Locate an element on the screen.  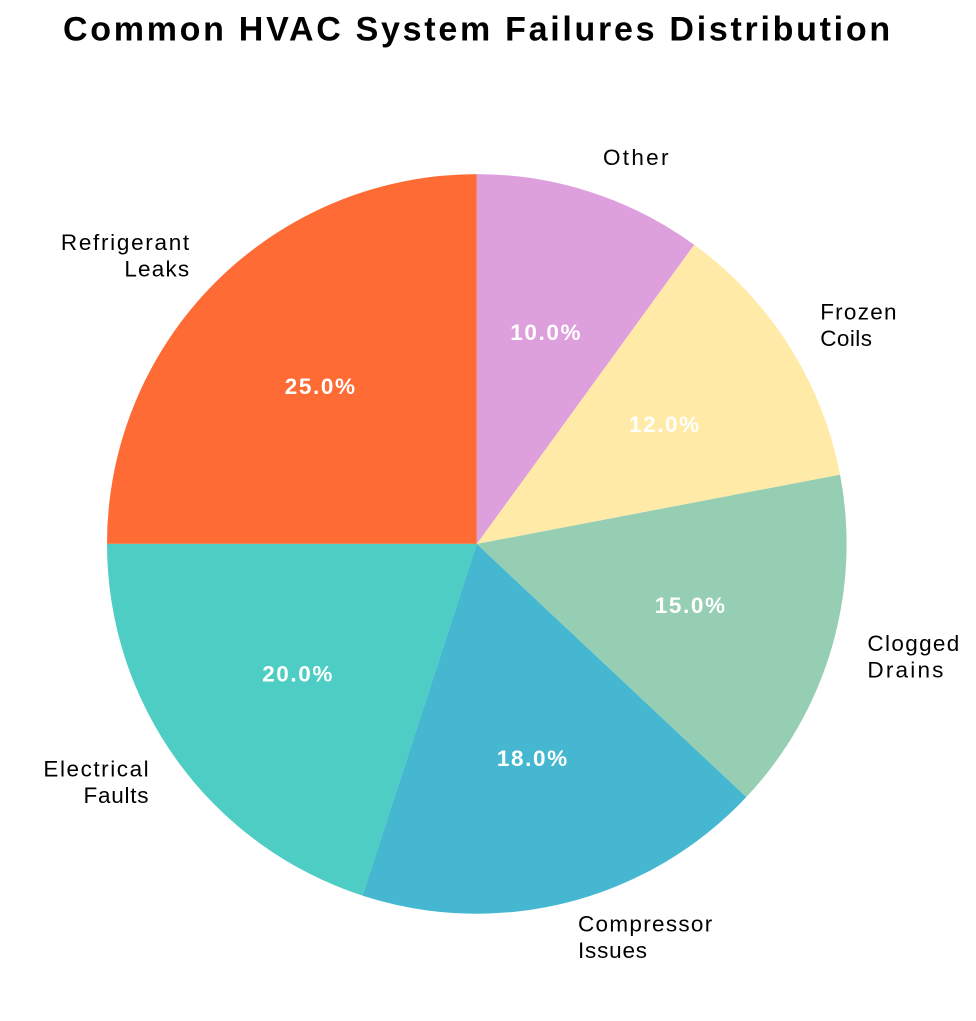
svg-text: Electrical is located at coordinates (96, 769).